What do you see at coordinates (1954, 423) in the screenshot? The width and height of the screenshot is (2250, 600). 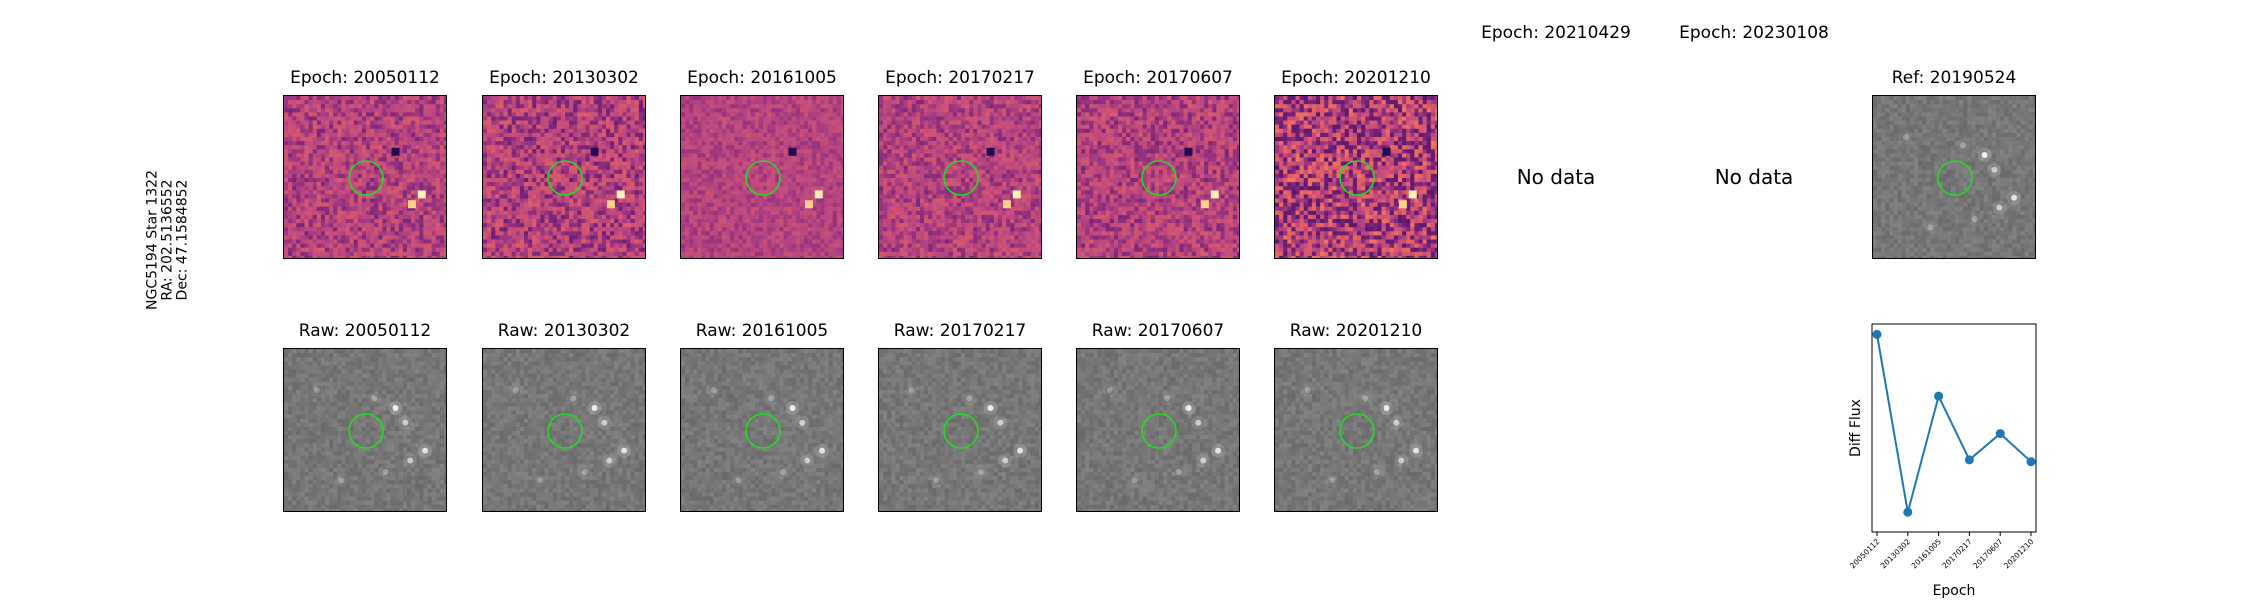 I see `diff-flux-line` at bounding box center [1954, 423].